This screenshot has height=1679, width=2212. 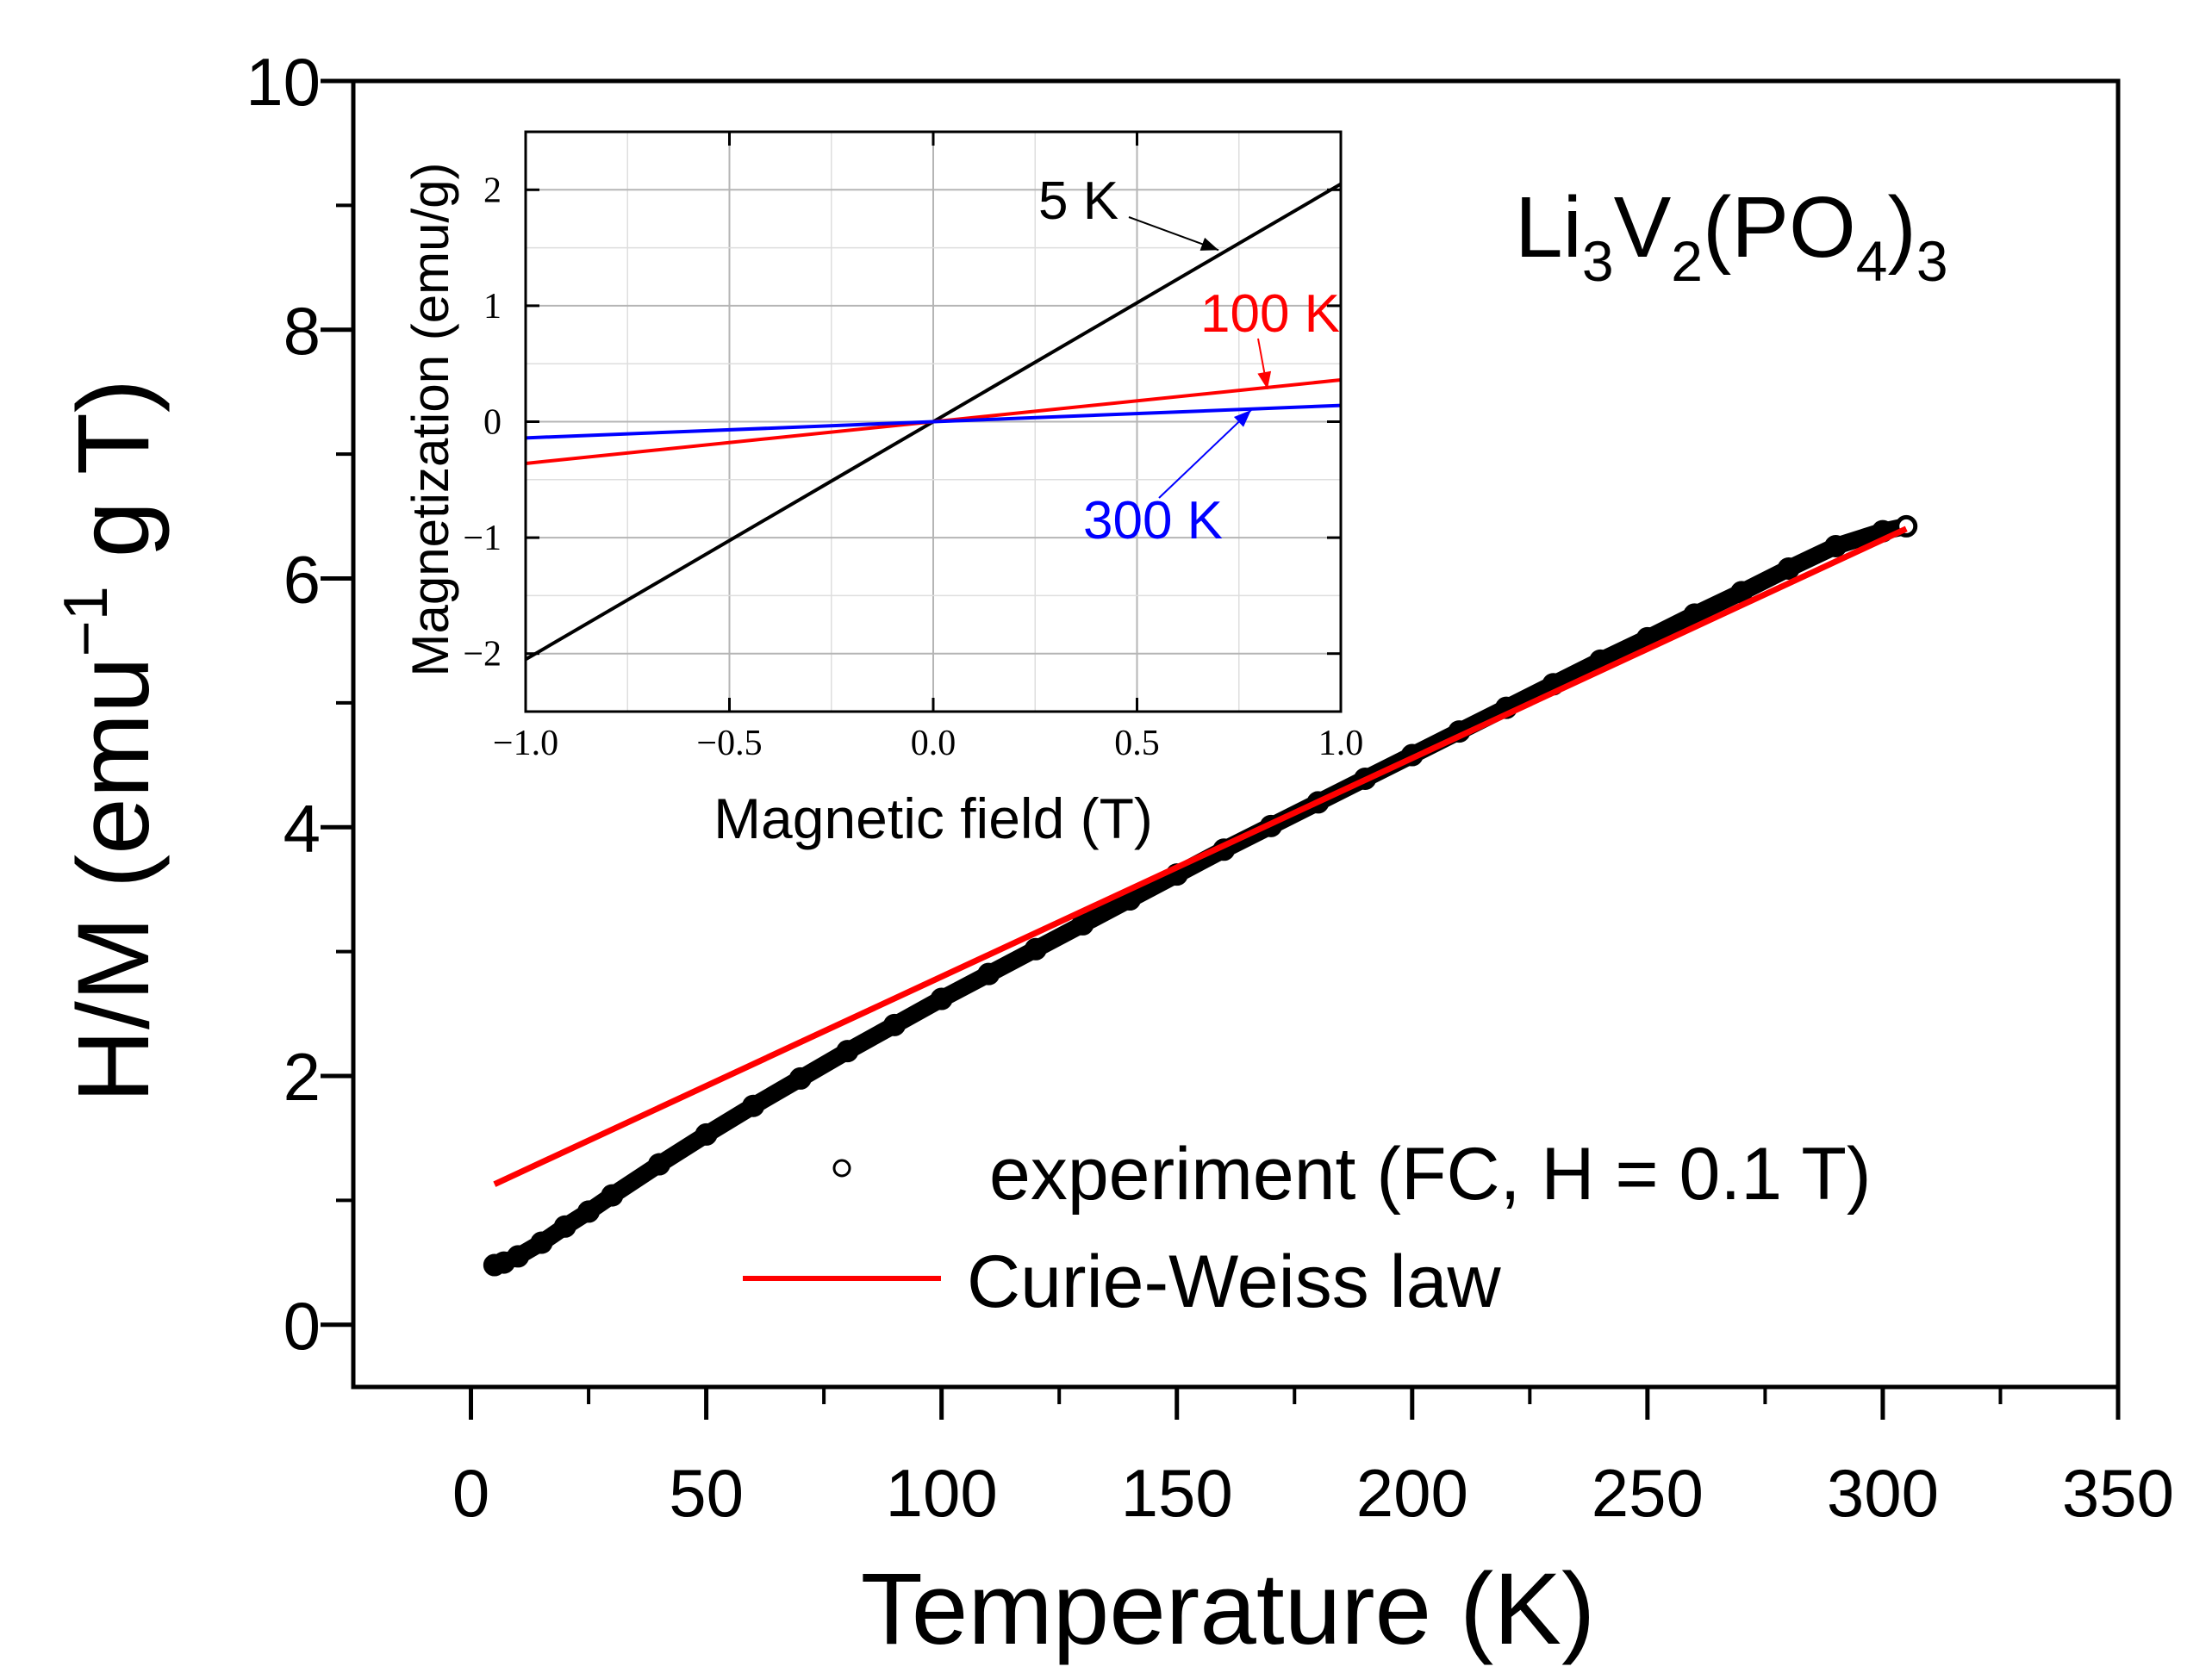 I want to click on inset-y-tick-label: −2, so click(x=482, y=655).